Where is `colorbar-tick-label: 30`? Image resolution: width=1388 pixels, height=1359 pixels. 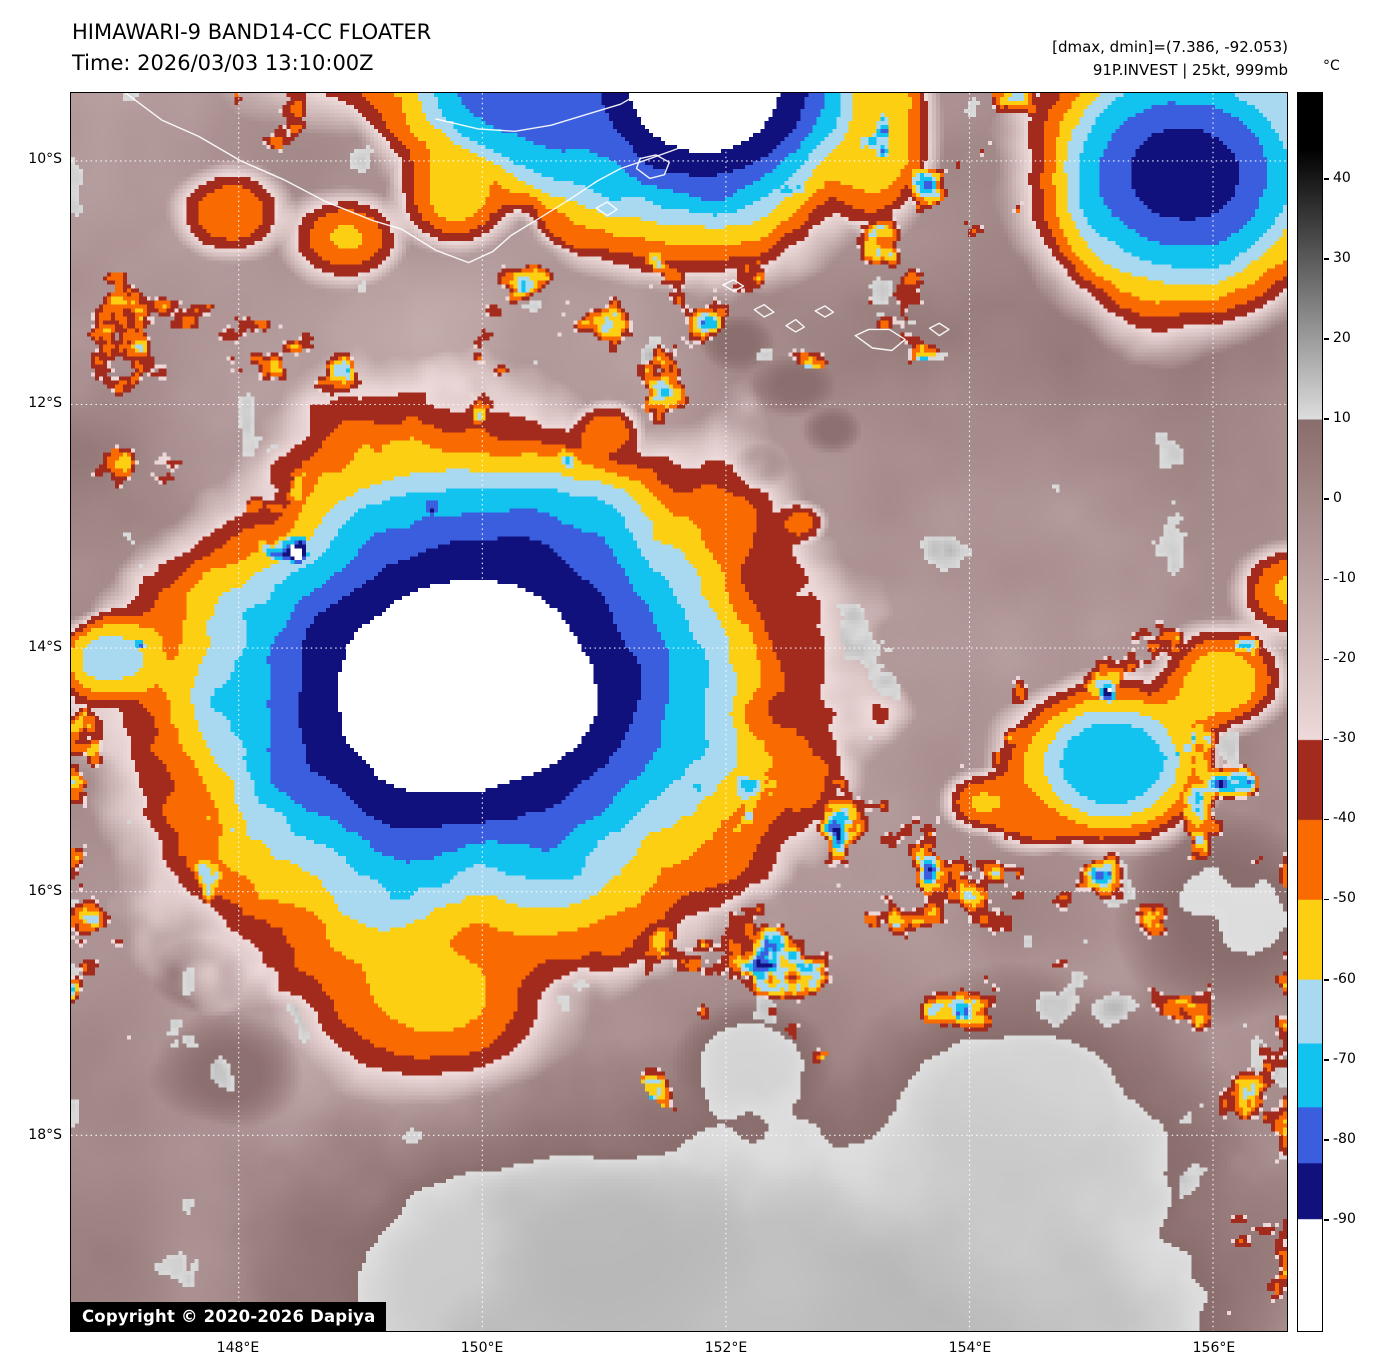 colorbar-tick-label: 30 is located at coordinates (1342, 257).